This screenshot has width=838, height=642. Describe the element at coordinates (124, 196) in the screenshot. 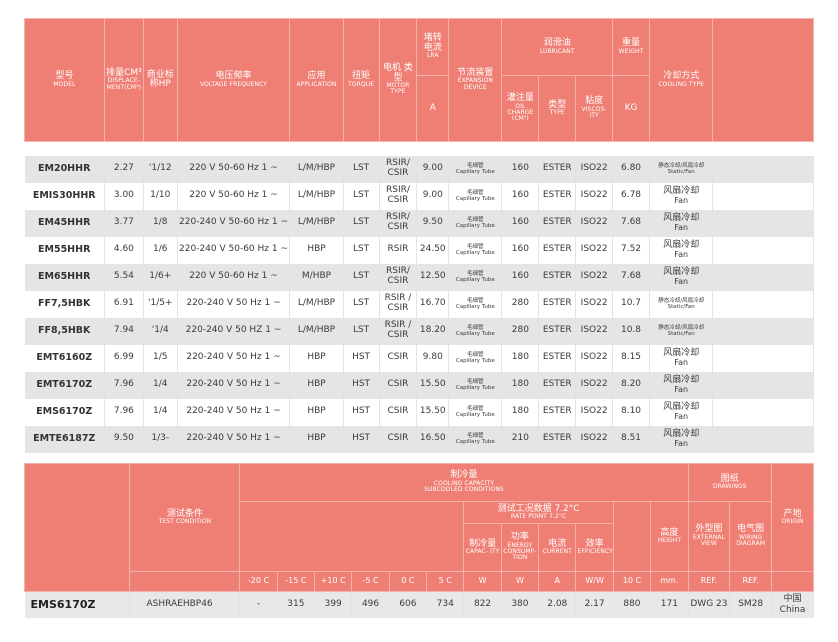

I see `displacement-cell: 3.00` at that location.